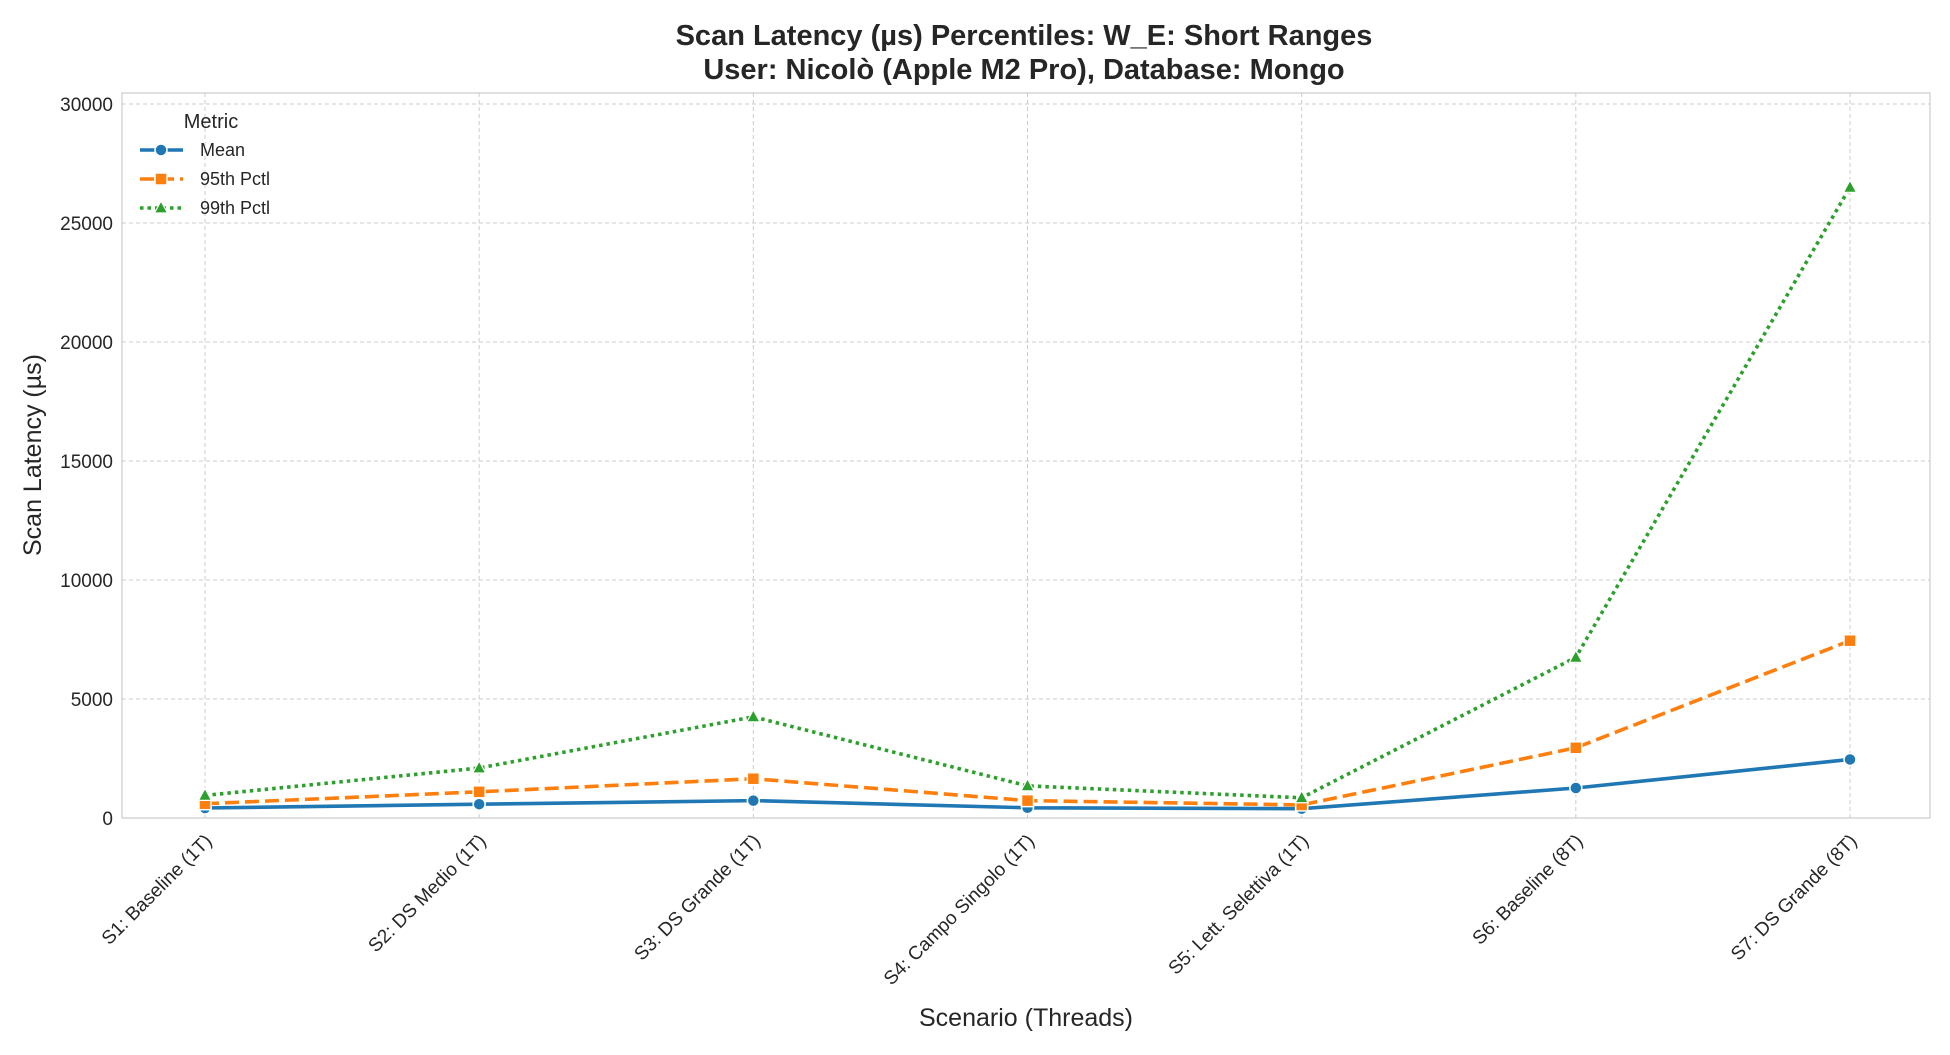 The height and width of the screenshot is (1055, 1950). I want to click on x-tick-label: S2: DS Medio (1T), so click(428, 894).